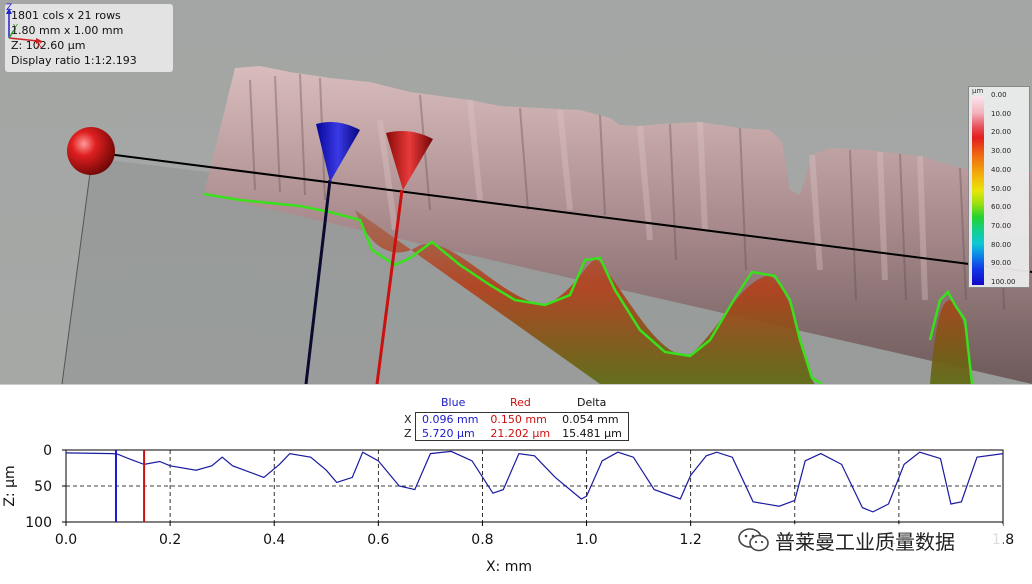 The image size is (1032, 584). What do you see at coordinates (1001, 113) in the screenshot?
I see `colorbar-tick: 10.00` at bounding box center [1001, 113].